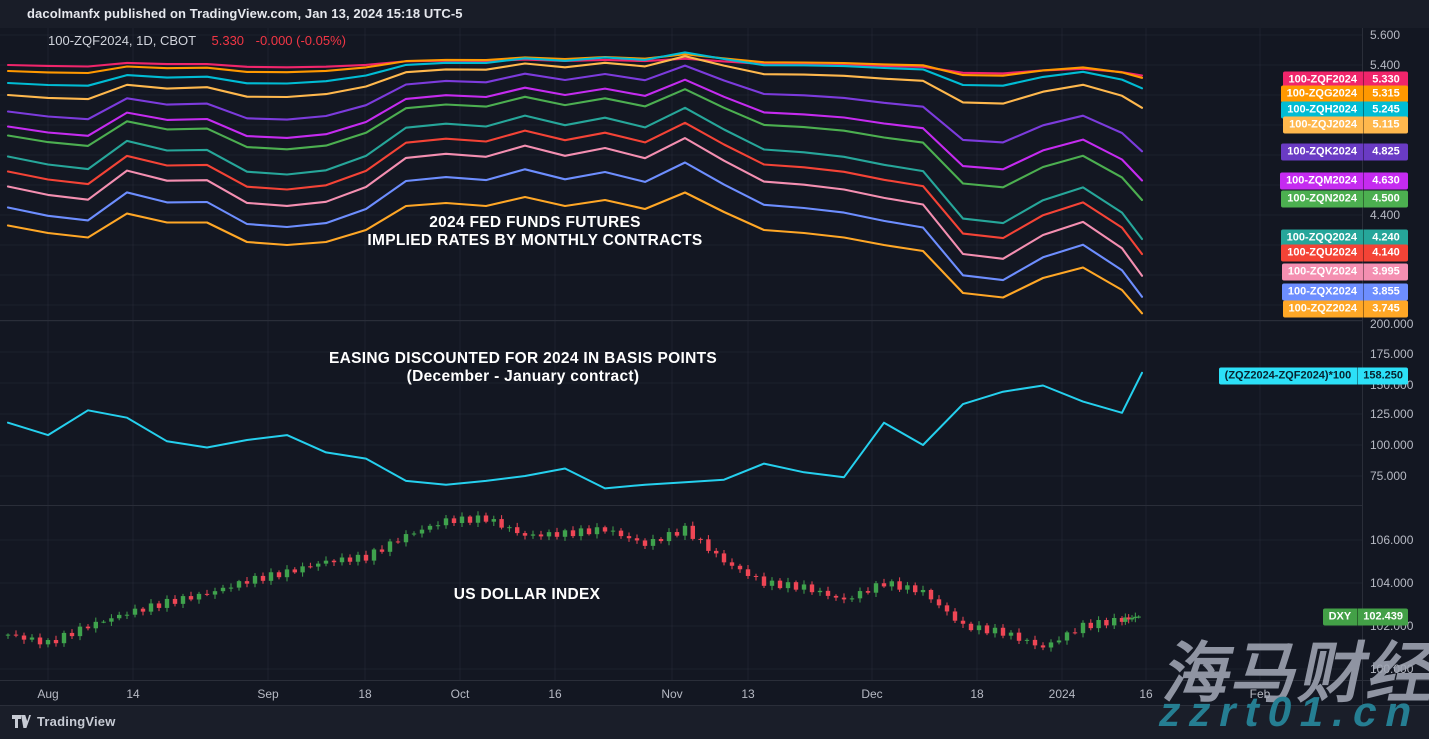  I want to click on futures-line-100-zqu2024, so click(575, 188).